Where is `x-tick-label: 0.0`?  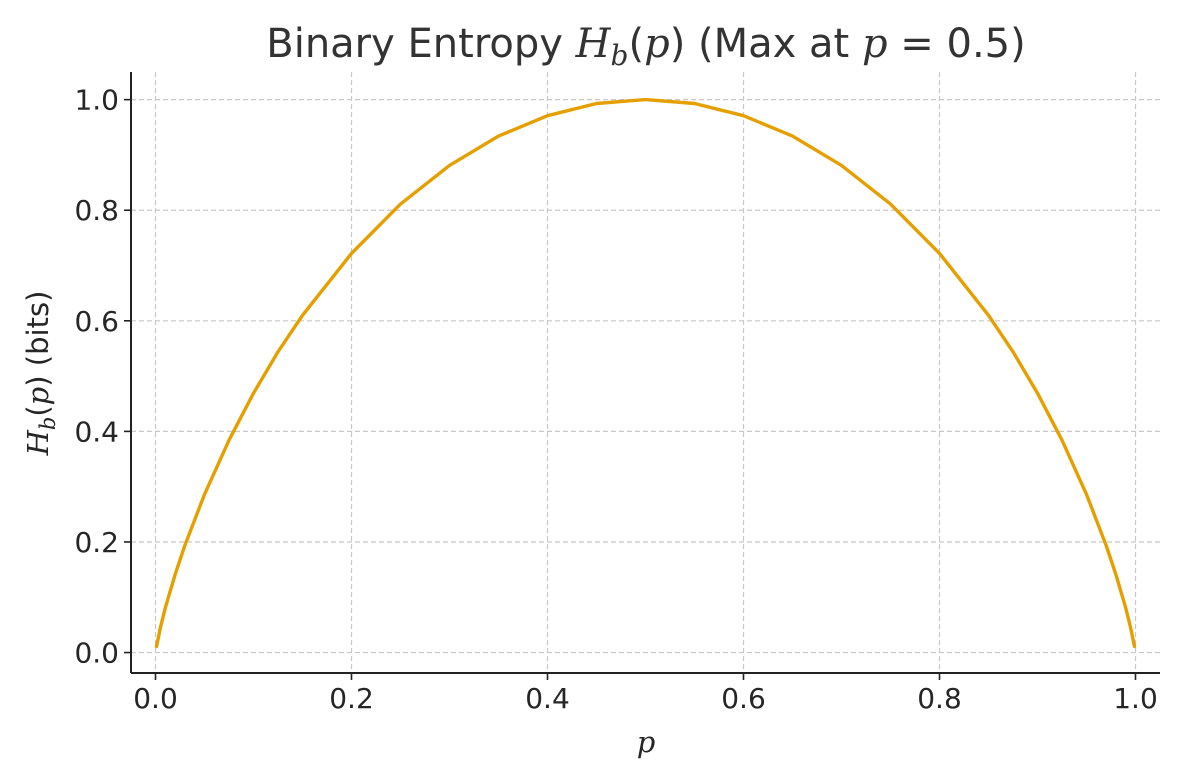
x-tick-label: 0.0 is located at coordinates (155, 698).